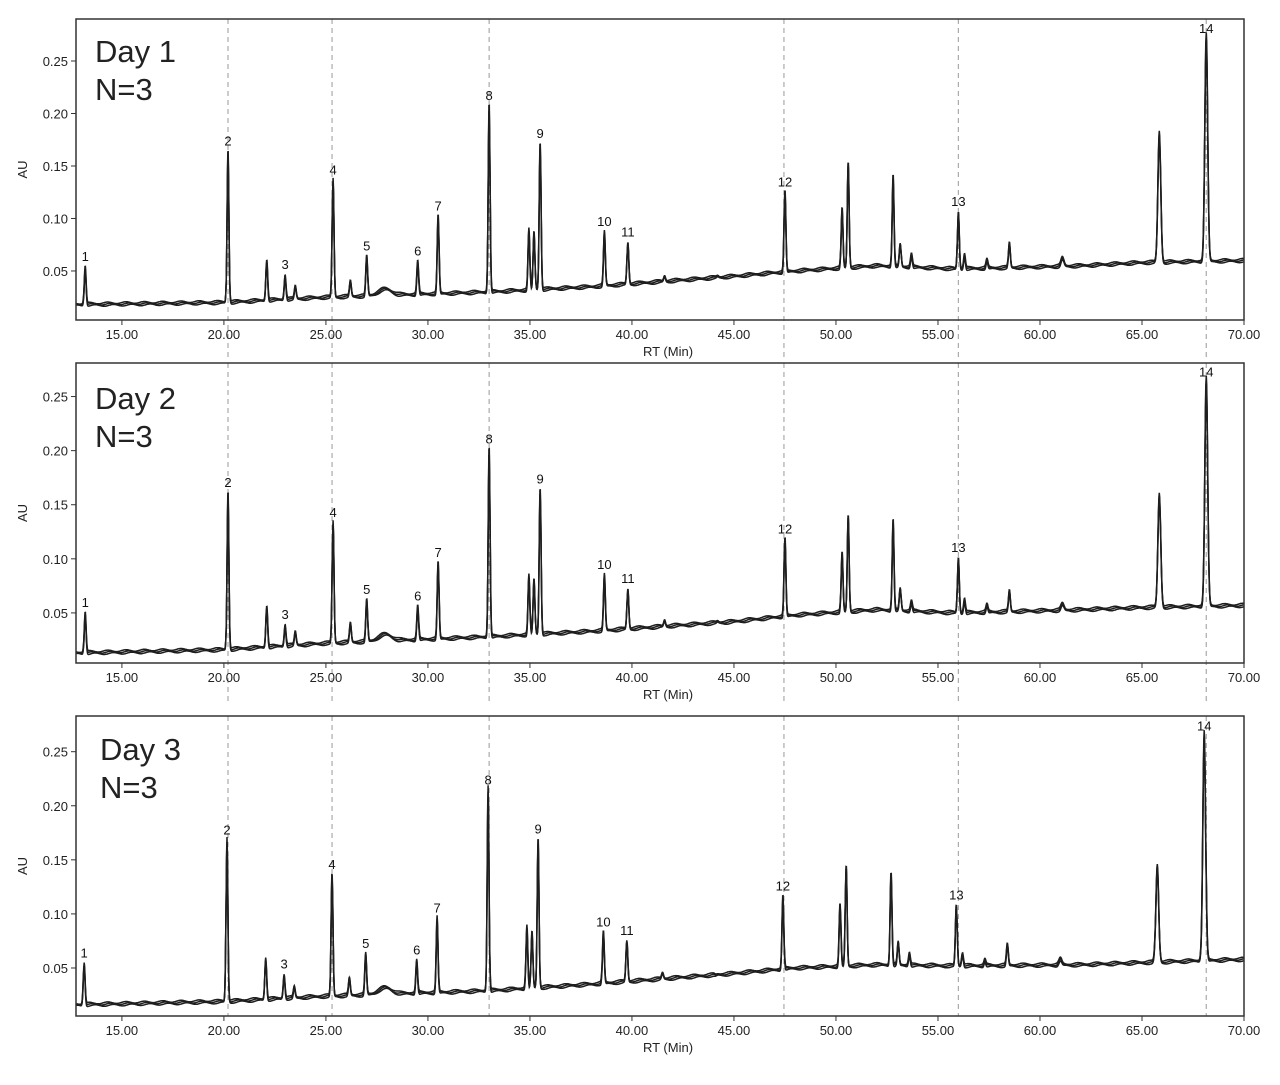  What do you see at coordinates (668, 1047) in the screenshot?
I see `x-axis-label: RT (Min)` at bounding box center [668, 1047].